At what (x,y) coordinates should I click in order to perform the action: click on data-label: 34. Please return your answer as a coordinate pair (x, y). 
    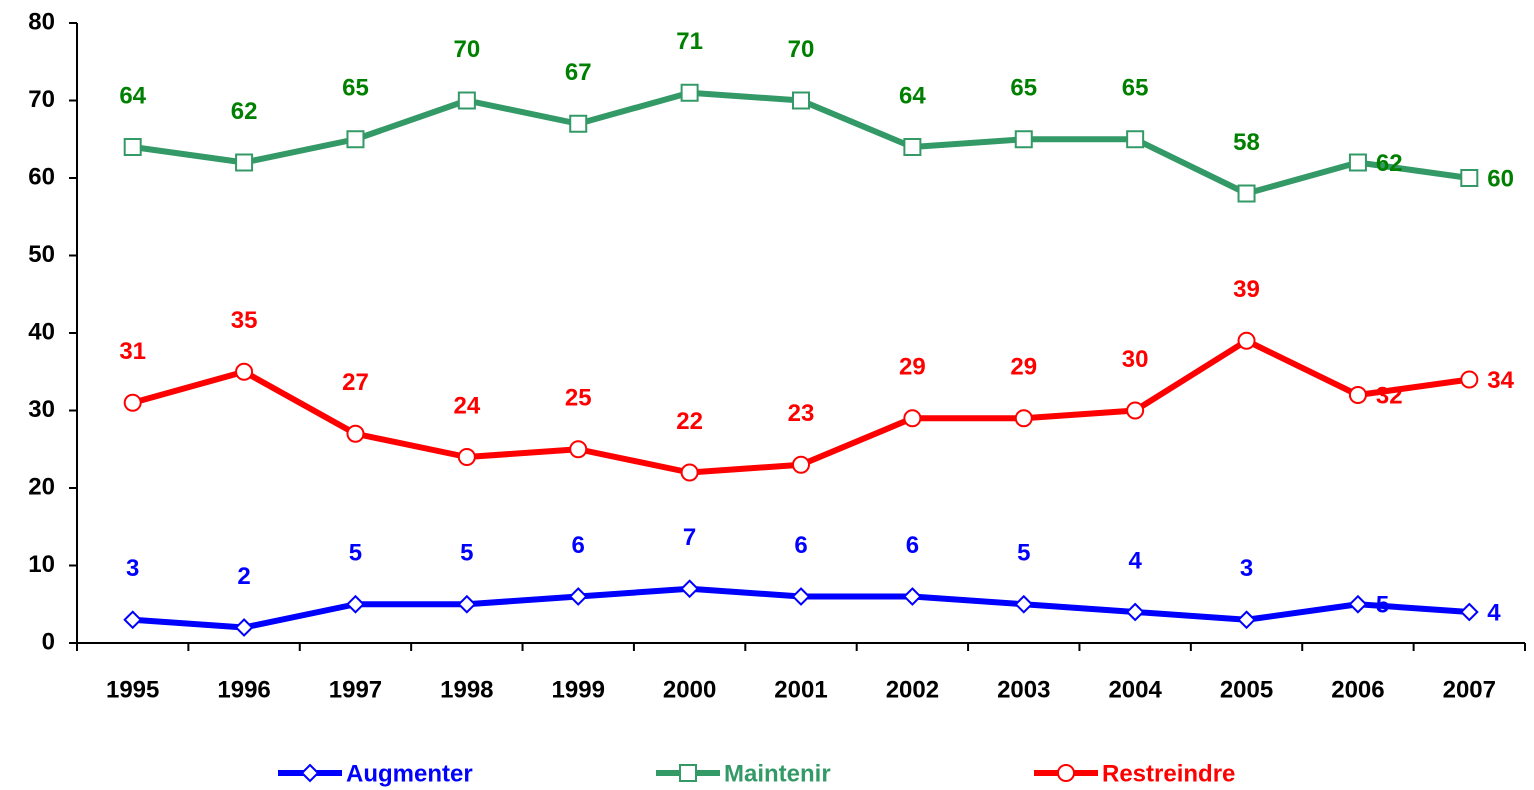
    Looking at the image, I should click on (1500, 380).